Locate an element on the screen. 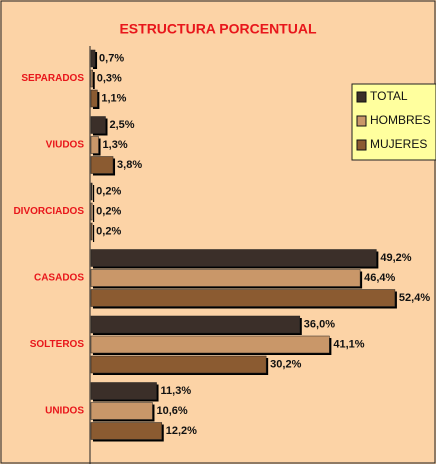 The height and width of the screenshot is (464, 436). value-label: 3,8% is located at coordinates (129, 165).